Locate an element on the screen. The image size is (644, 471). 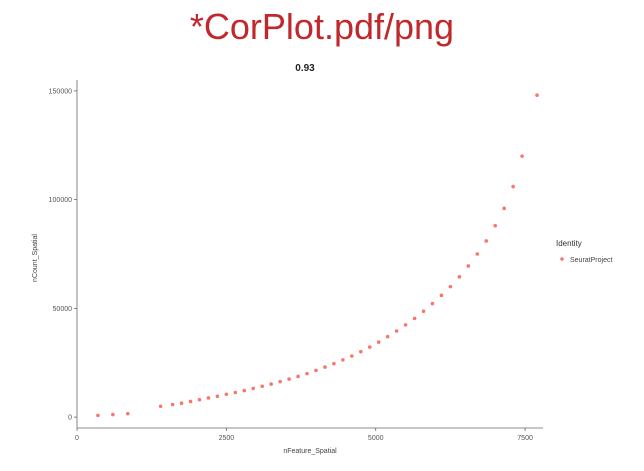
y-axis-label: nCount_Spatial is located at coordinates (35, 258).